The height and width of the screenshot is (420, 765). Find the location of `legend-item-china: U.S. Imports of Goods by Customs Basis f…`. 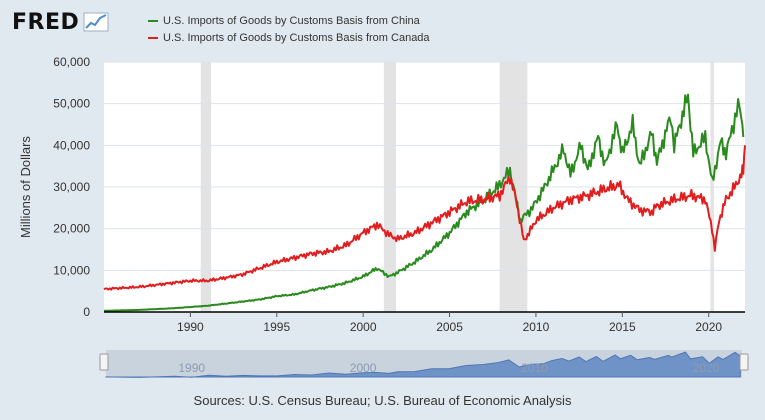

legend-item-china: U.S. Imports of Goods by Customs Basis f… is located at coordinates (289, 20).